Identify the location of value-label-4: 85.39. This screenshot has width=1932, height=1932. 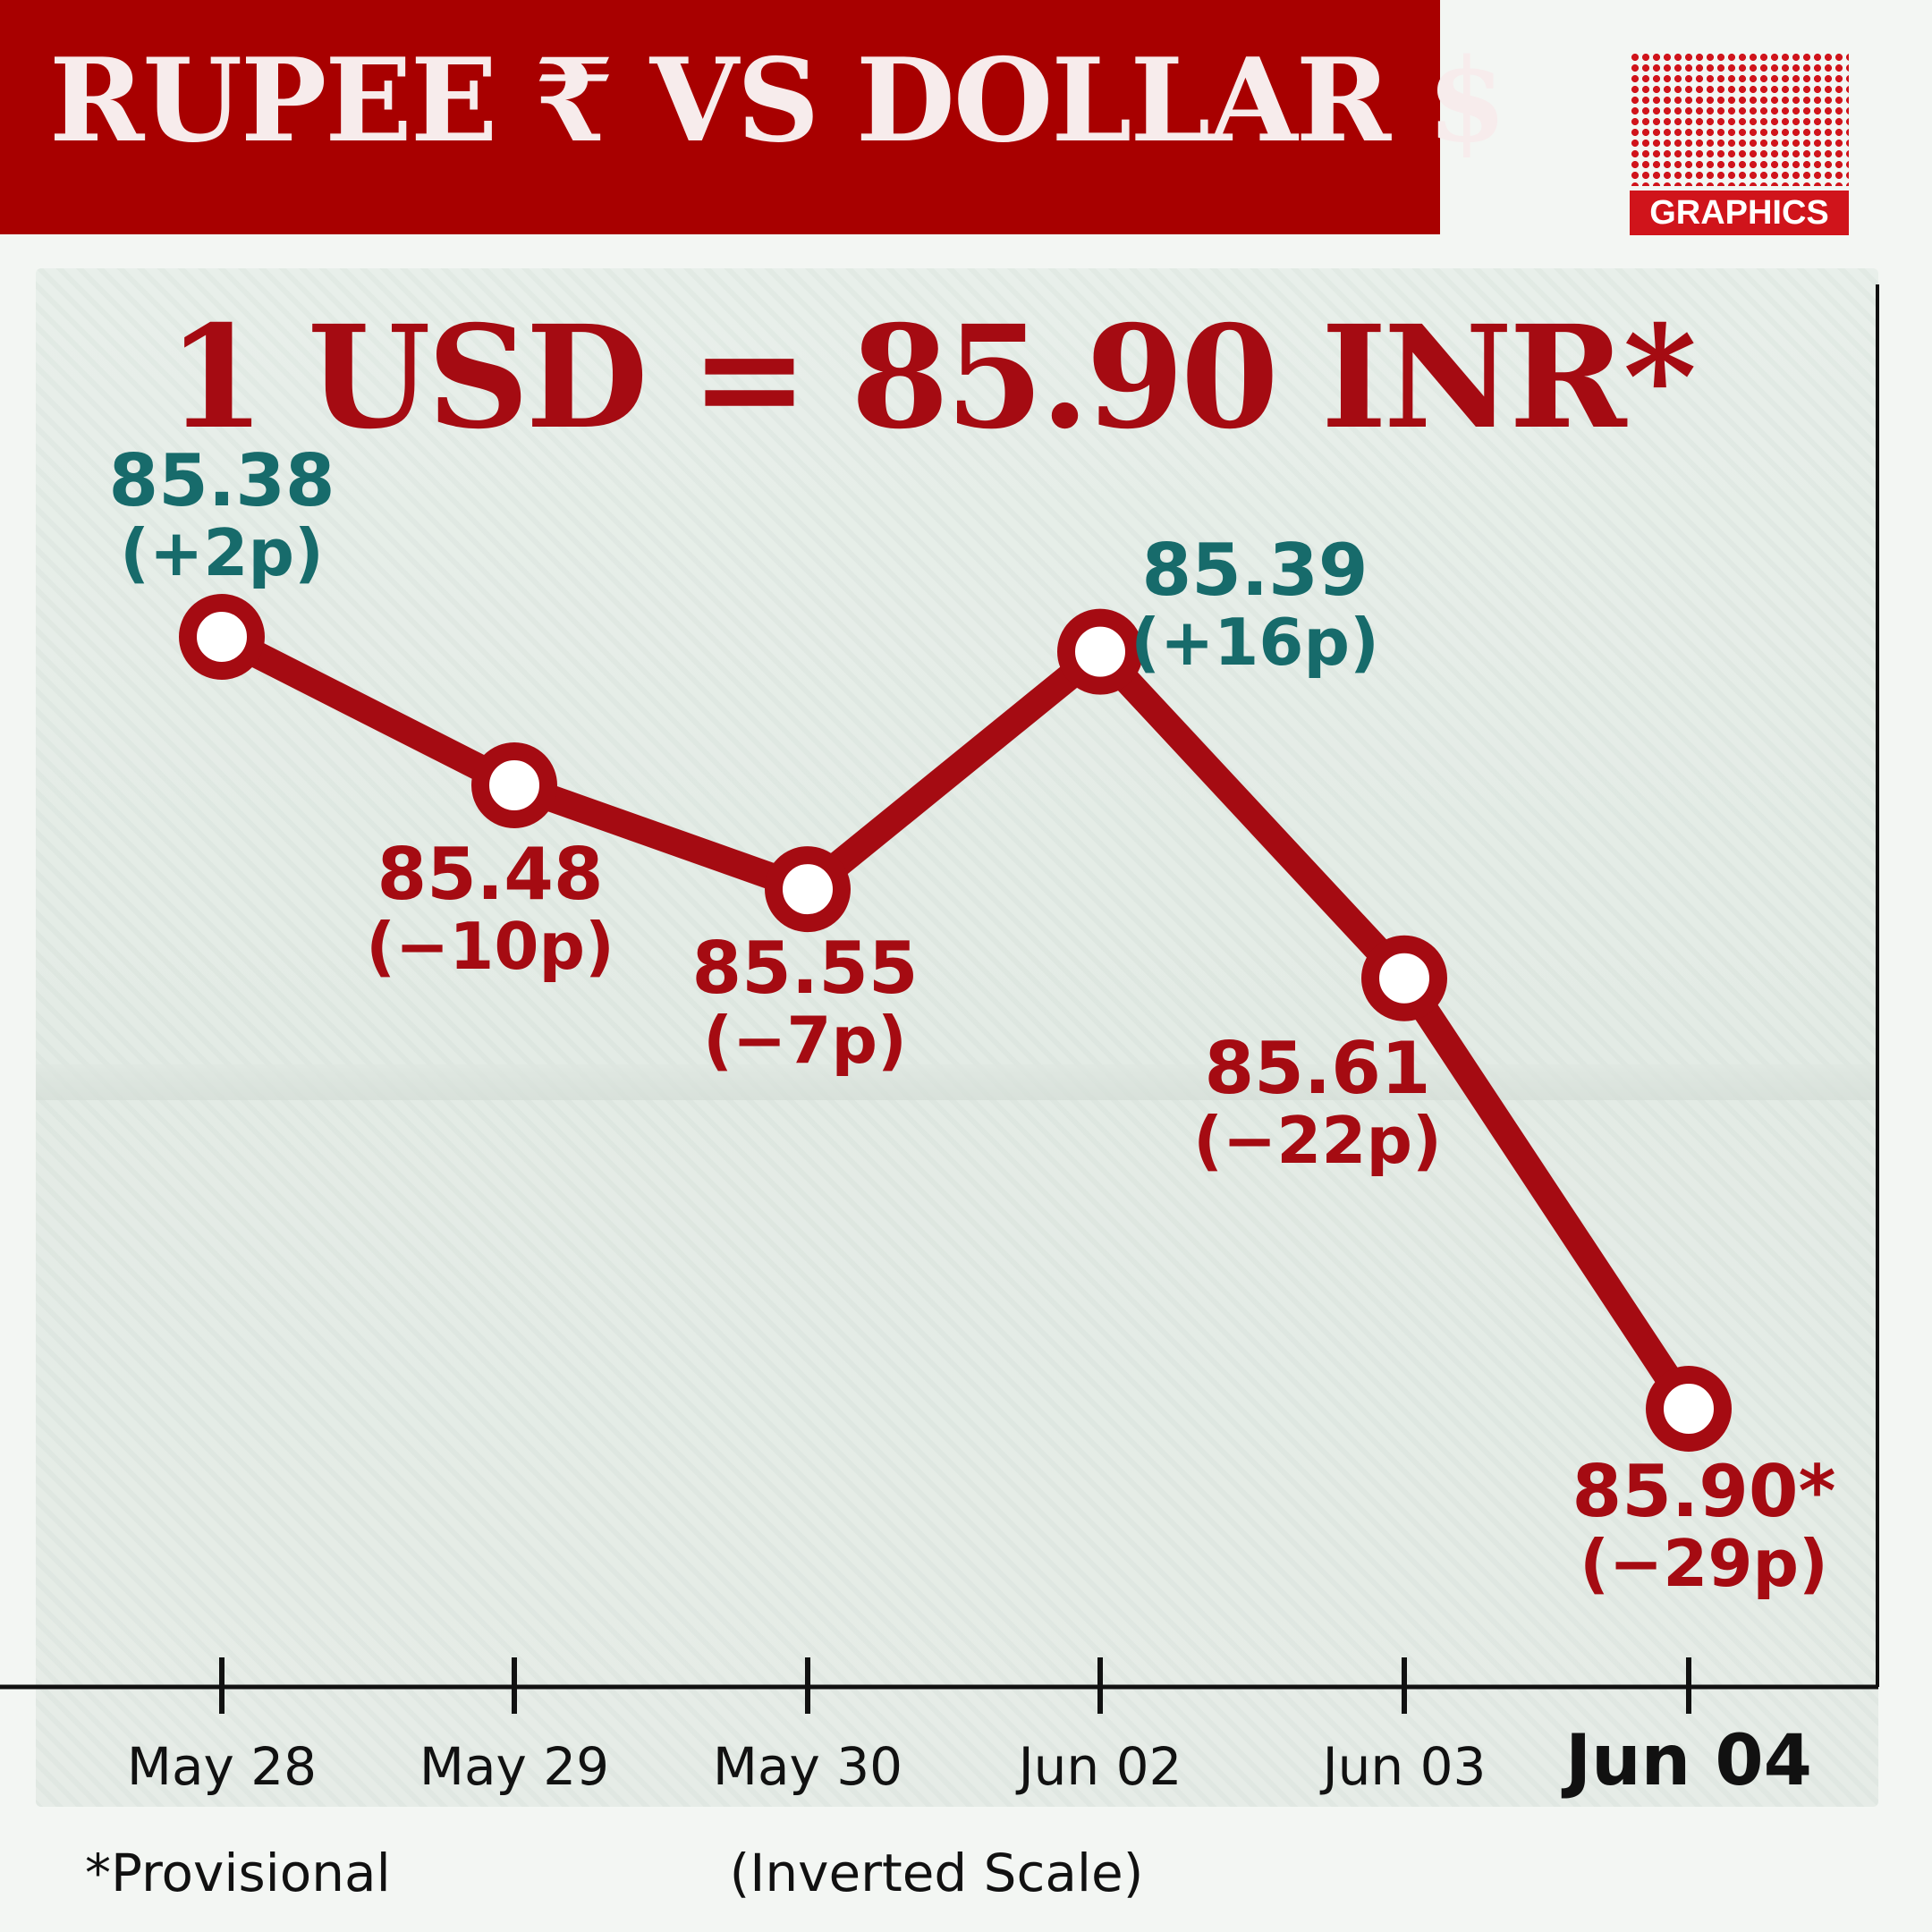
(1254, 570).